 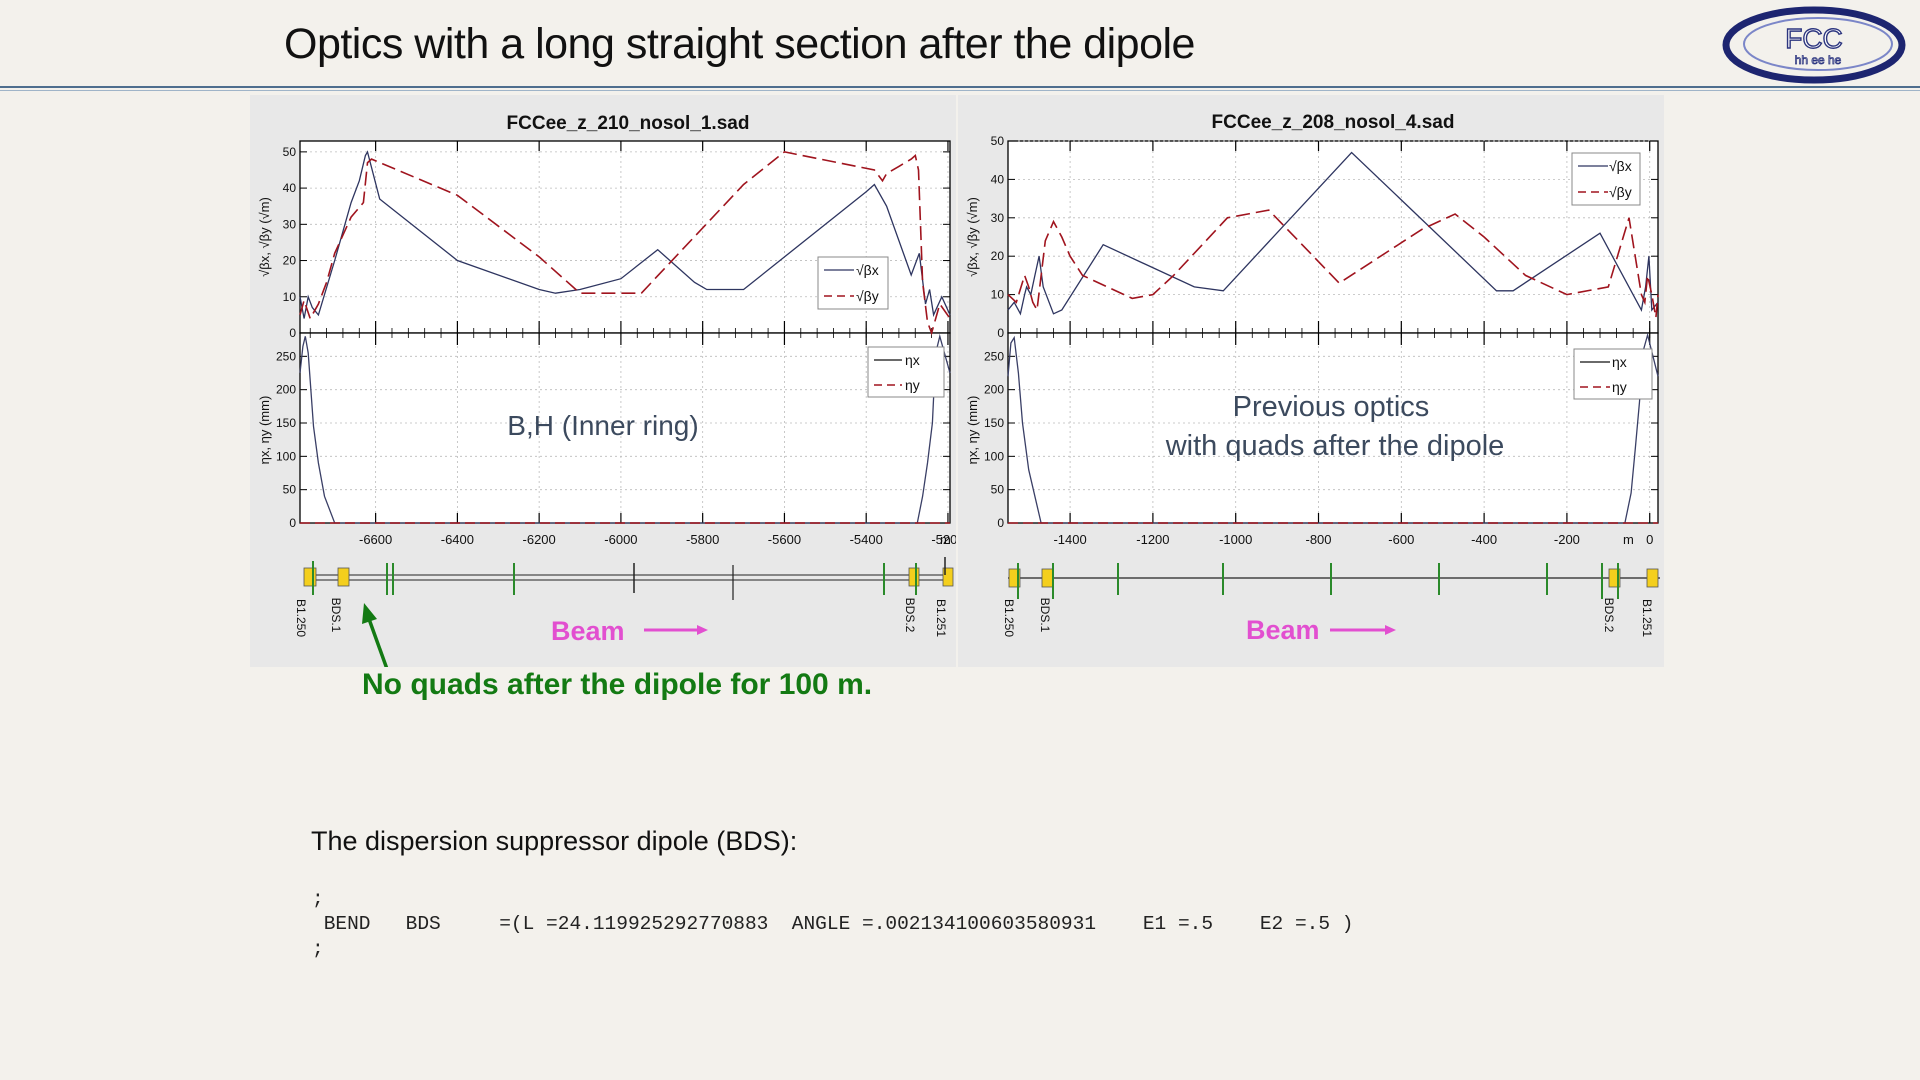 What do you see at coordinates (617, 684) in the screenshot?
I see `quad-annotation: No quads after the dipole for 100 m.` at bounding box center [617, 684].